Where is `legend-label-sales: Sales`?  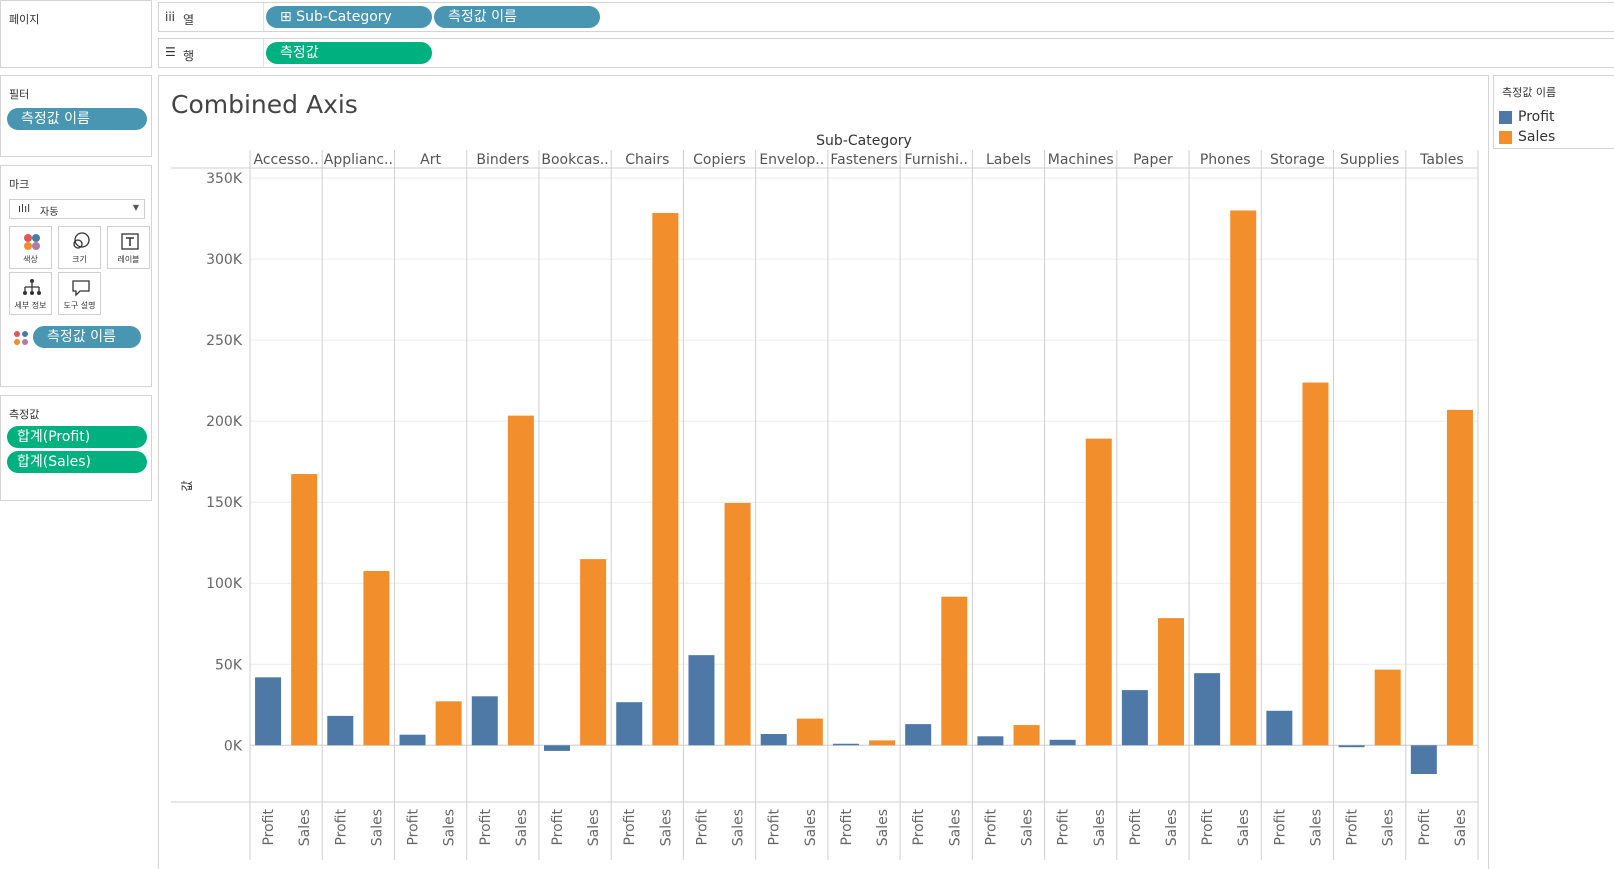 legend-label-sales: Sales is located at coordinates (1537, 137).